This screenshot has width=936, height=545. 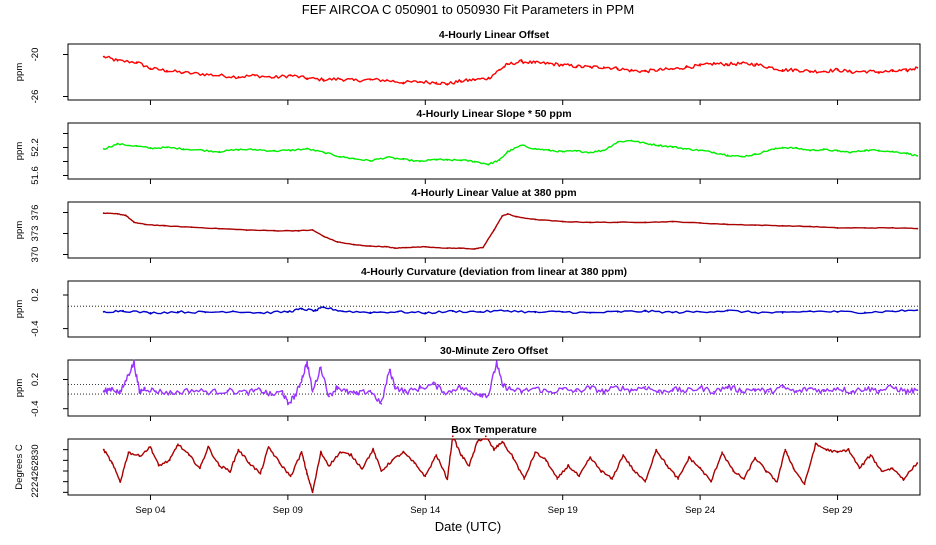 I want to click on y-tick-label: 373, so click(x=35, y=234).